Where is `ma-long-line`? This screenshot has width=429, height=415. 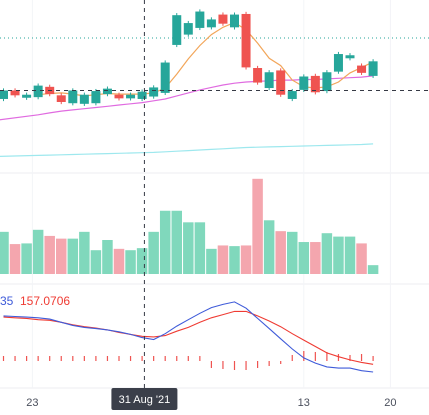
ma-long-line is located at coordinates (187, 150).